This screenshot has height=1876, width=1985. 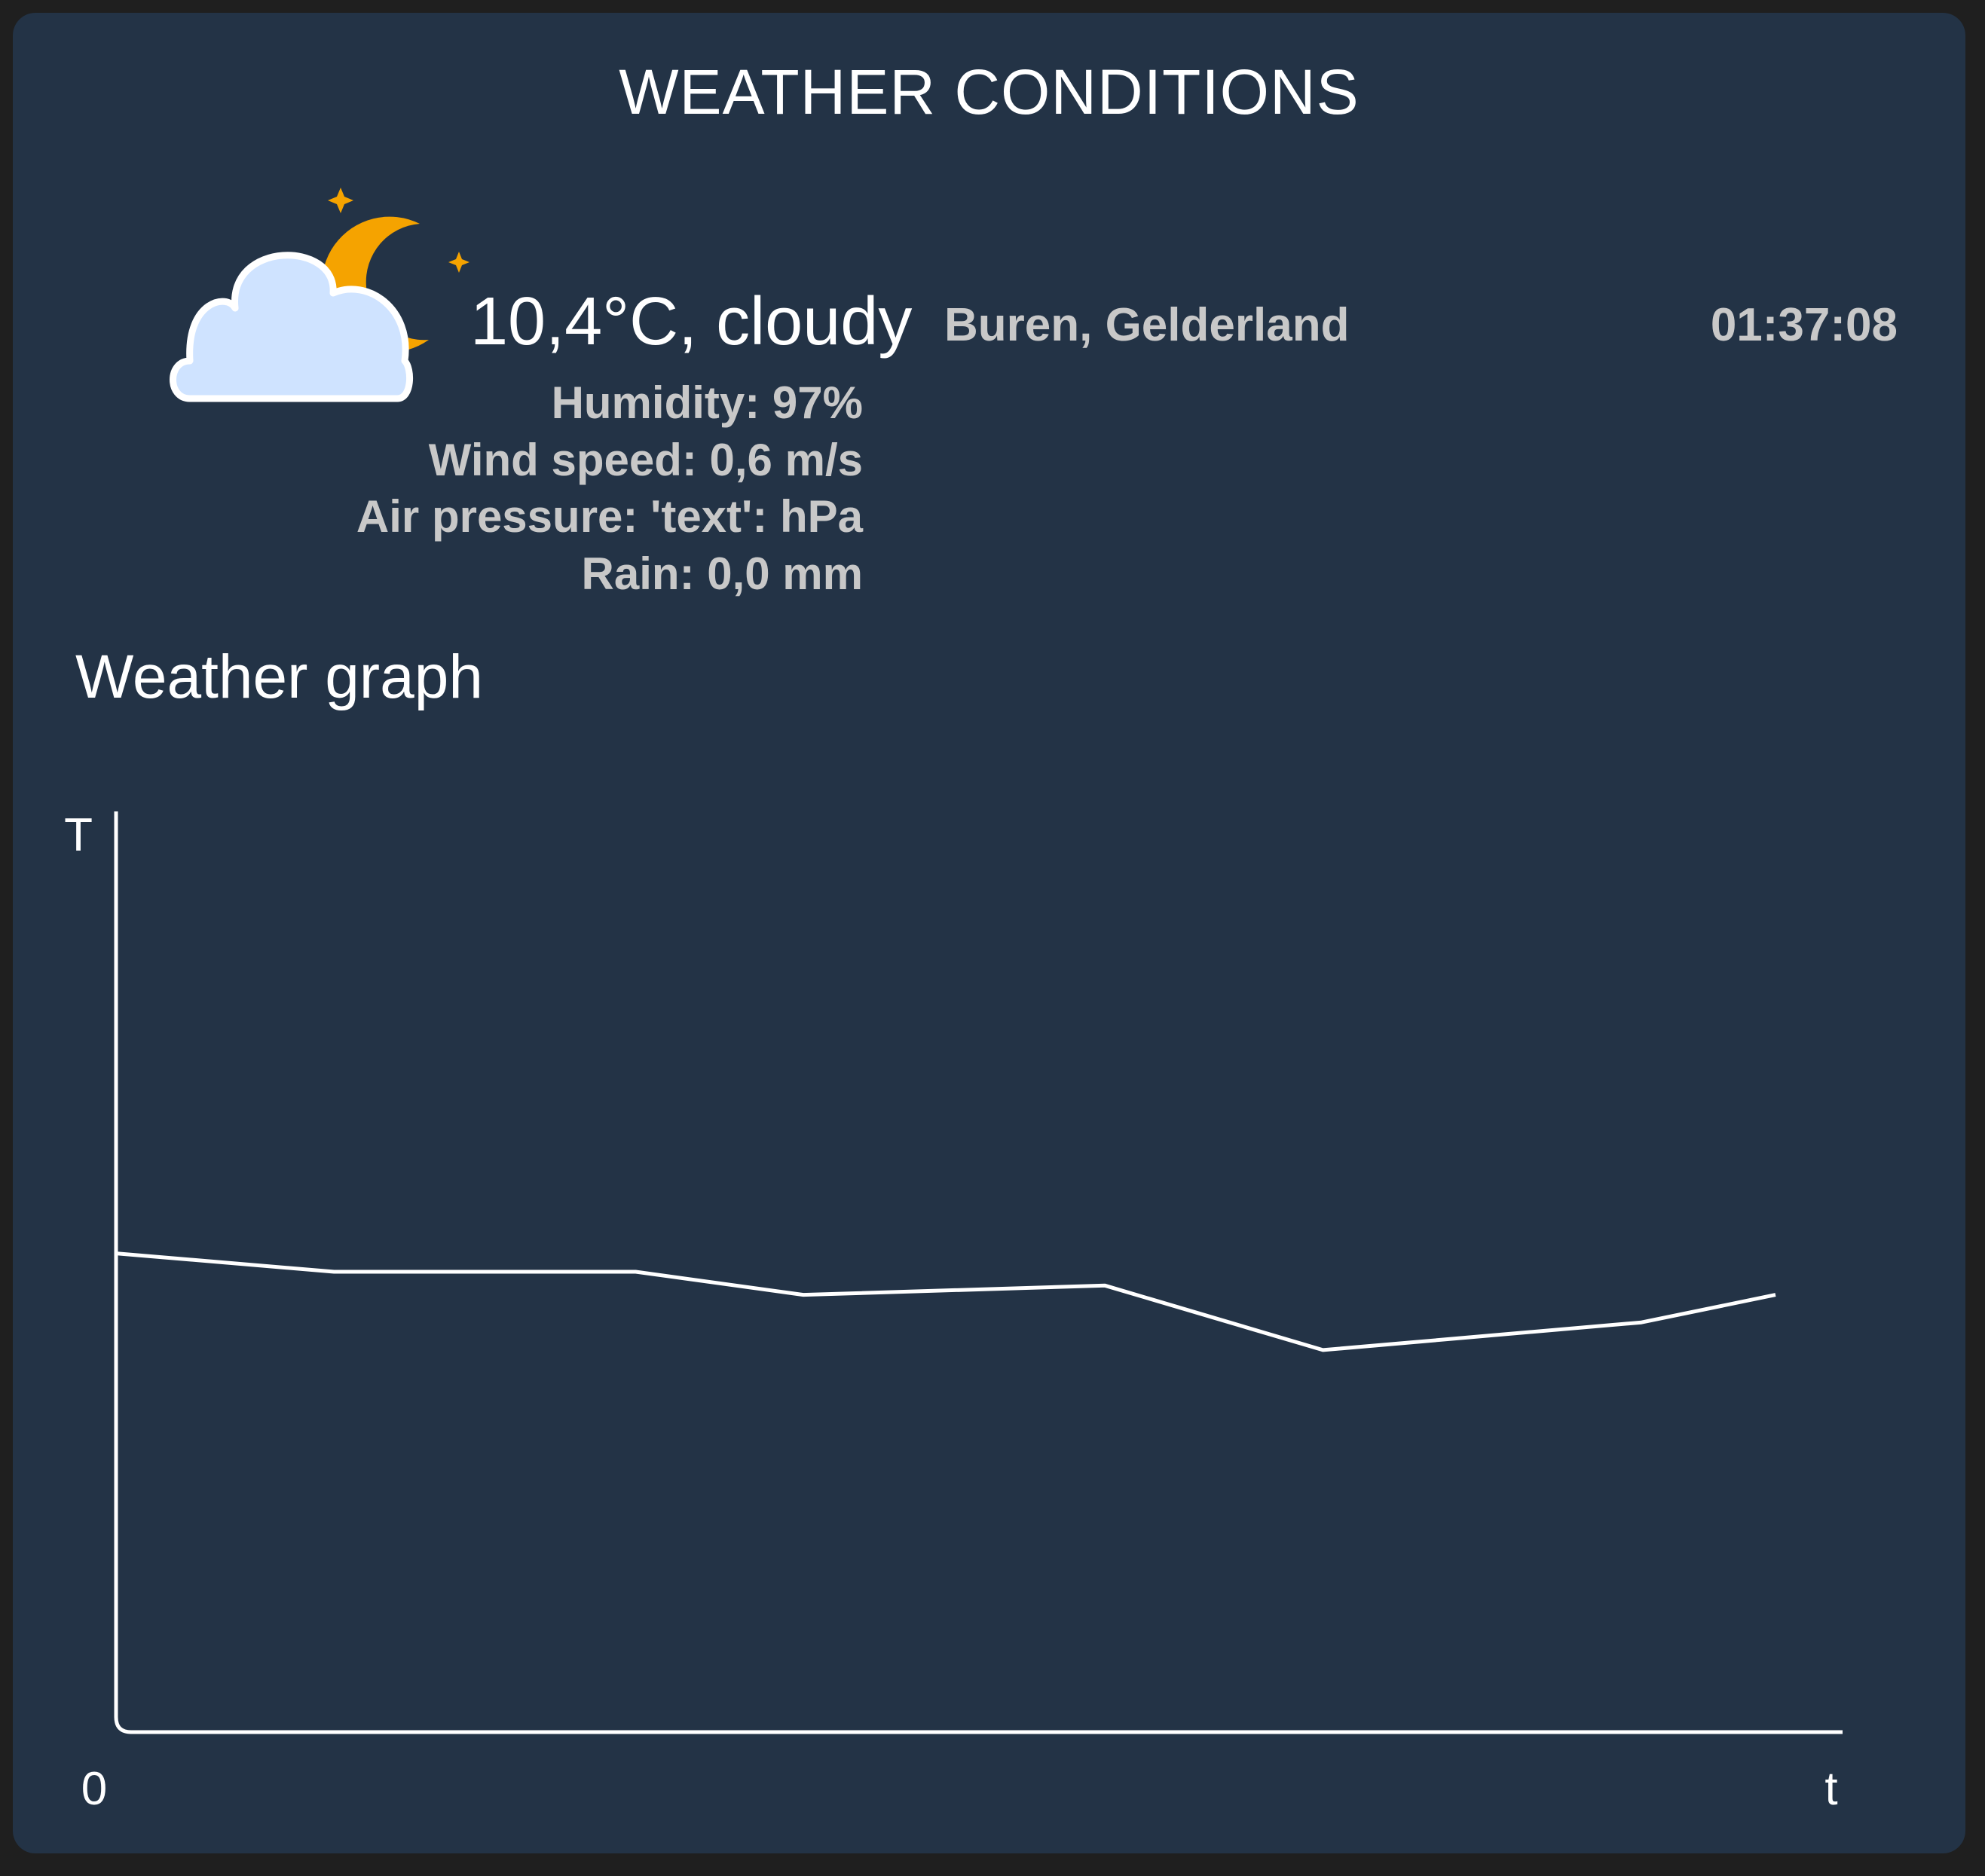 I want to click on cloud-icon, so click(x=292, y=327).